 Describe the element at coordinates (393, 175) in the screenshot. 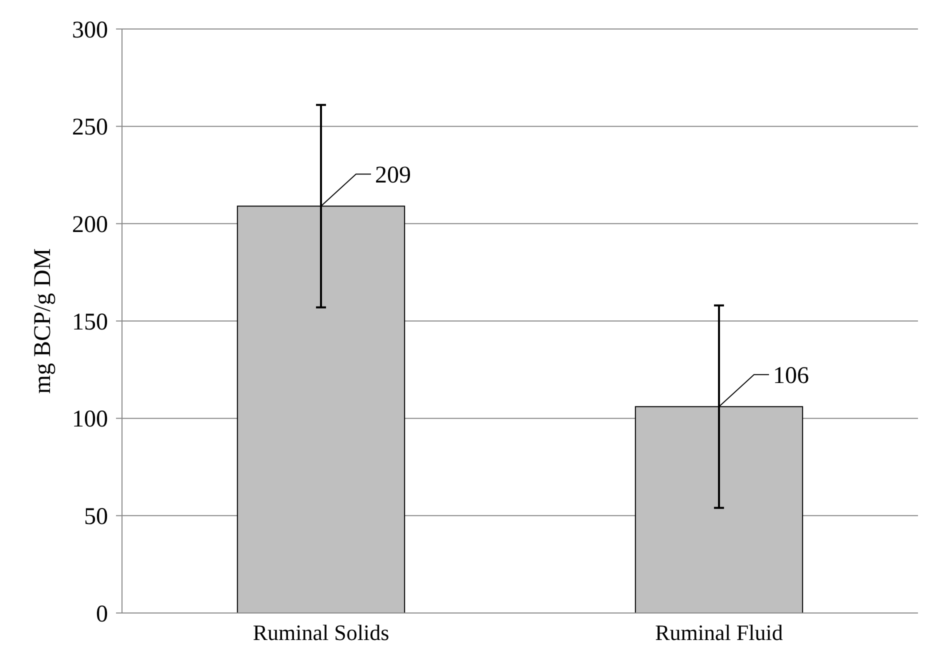

I see `data-label: 209` at that location.